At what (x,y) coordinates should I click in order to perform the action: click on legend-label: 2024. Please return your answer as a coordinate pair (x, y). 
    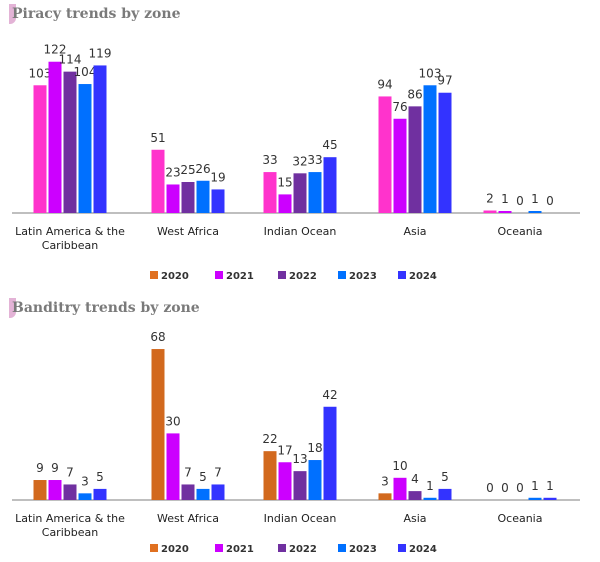
    Looking at the image, I should click on (423, 549).